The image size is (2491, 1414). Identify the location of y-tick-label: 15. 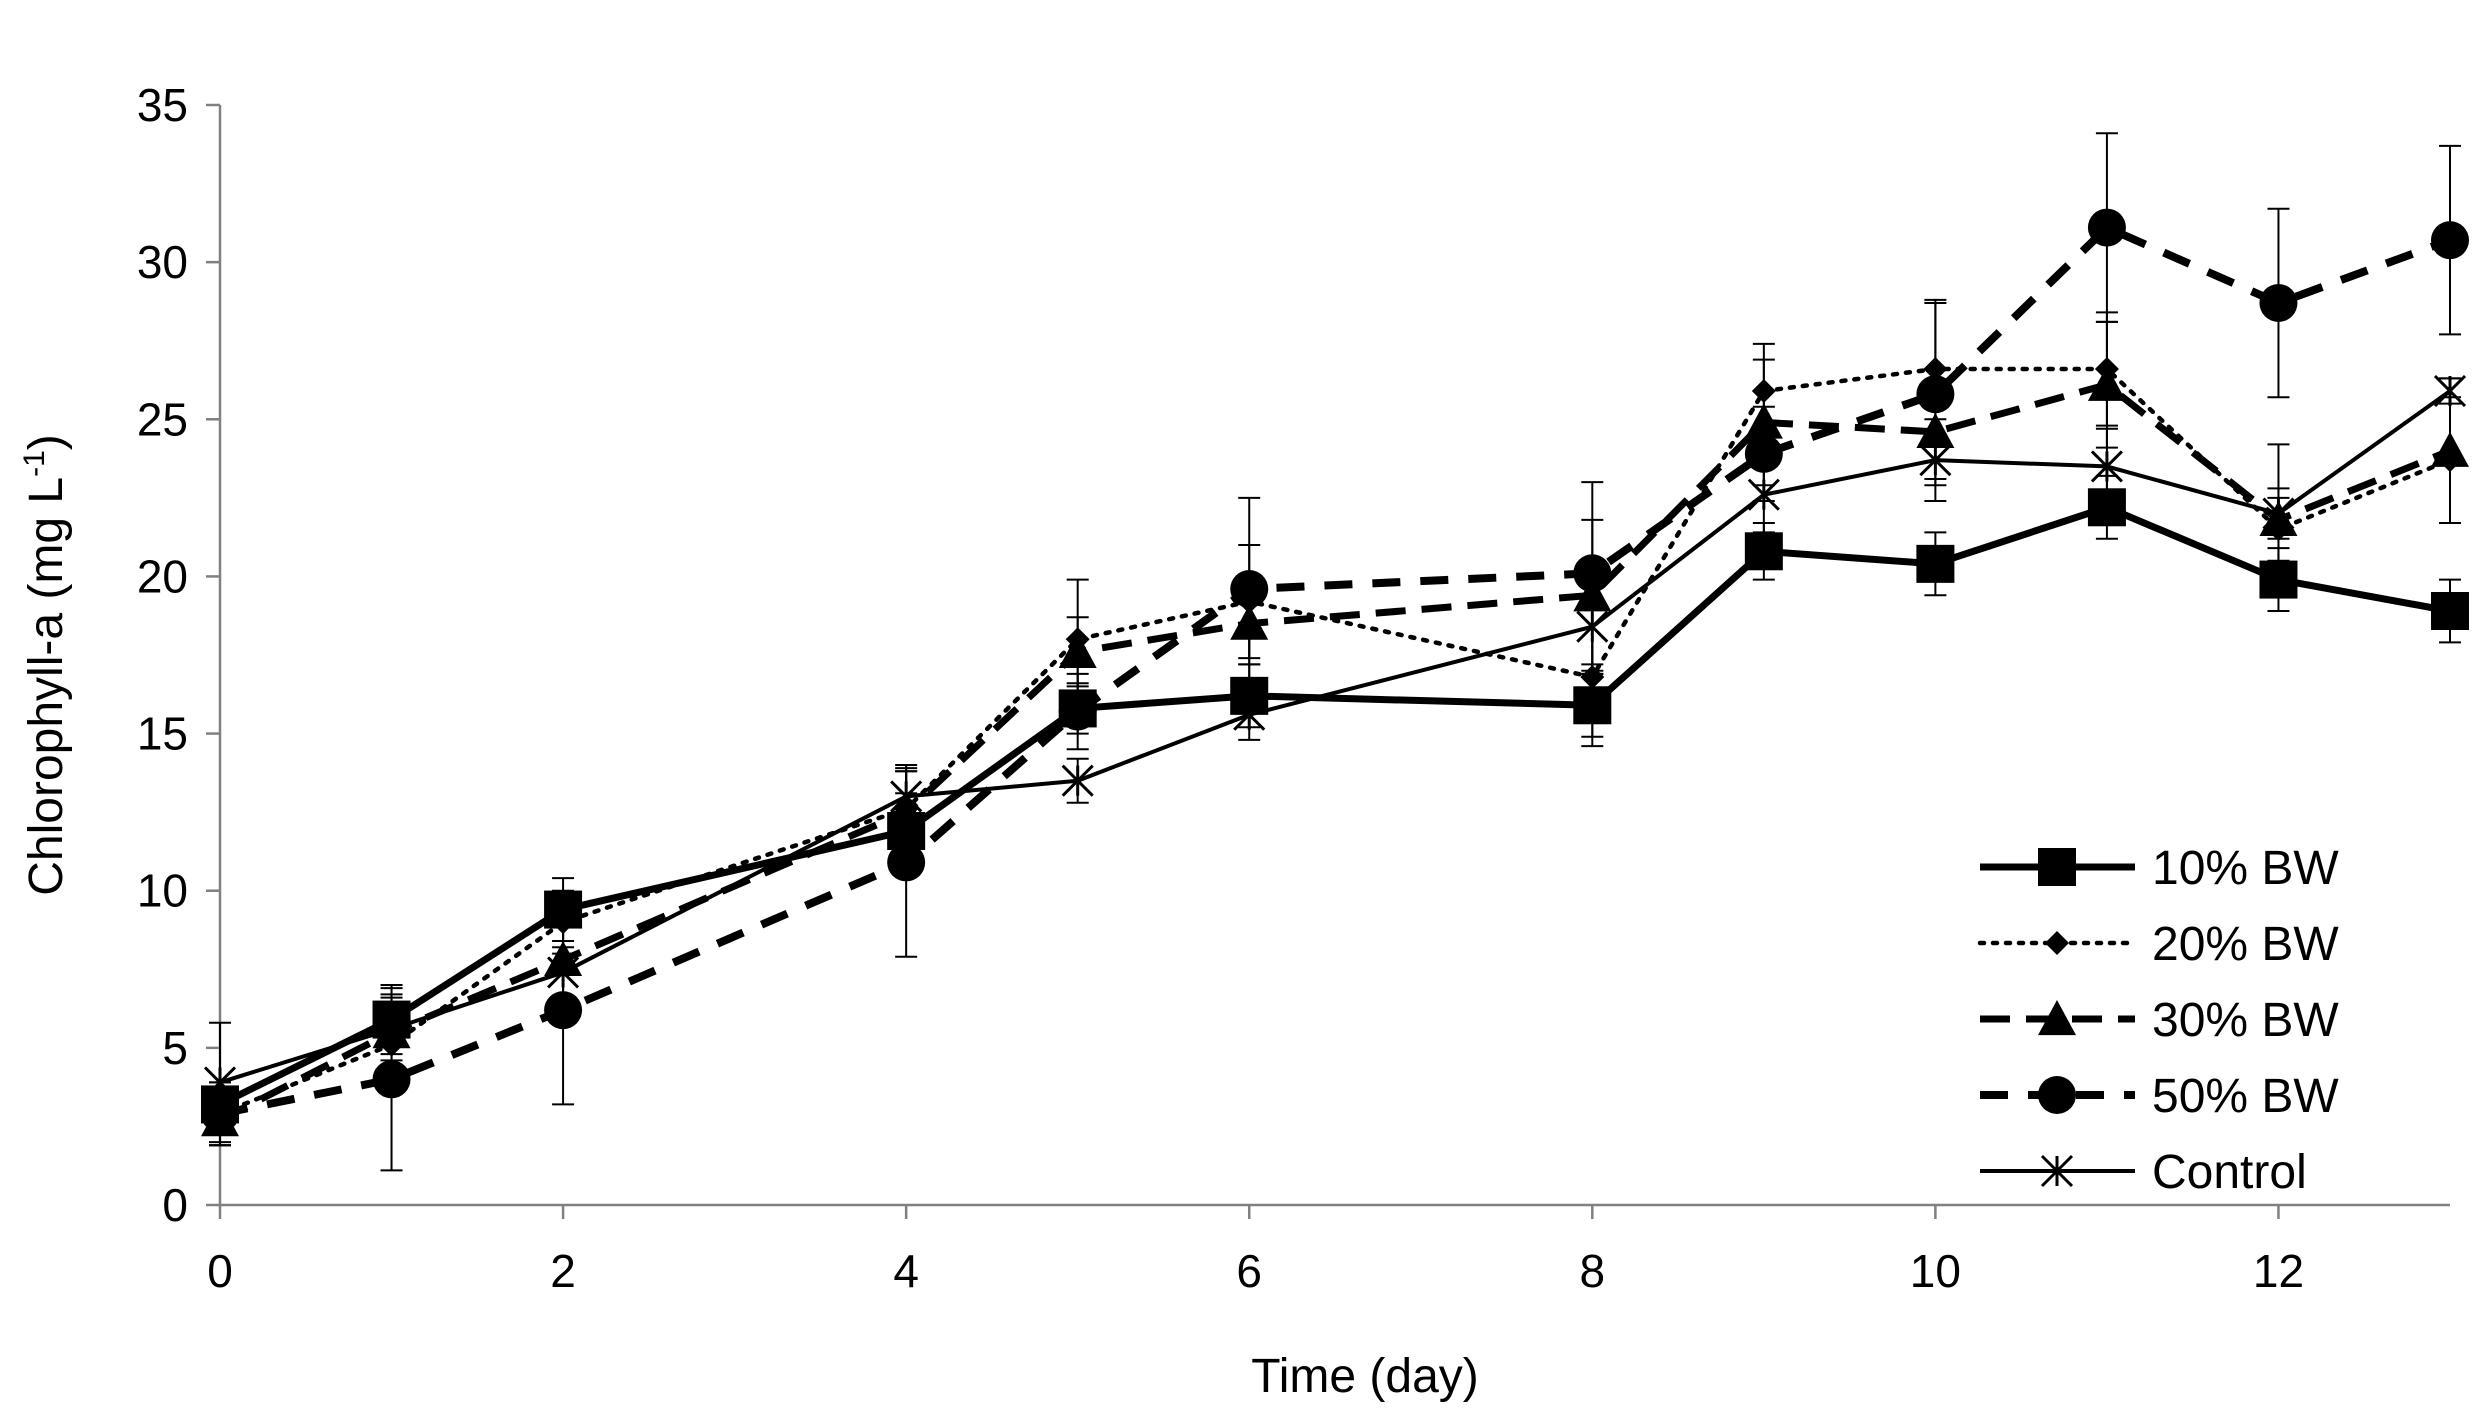
(162, 734).